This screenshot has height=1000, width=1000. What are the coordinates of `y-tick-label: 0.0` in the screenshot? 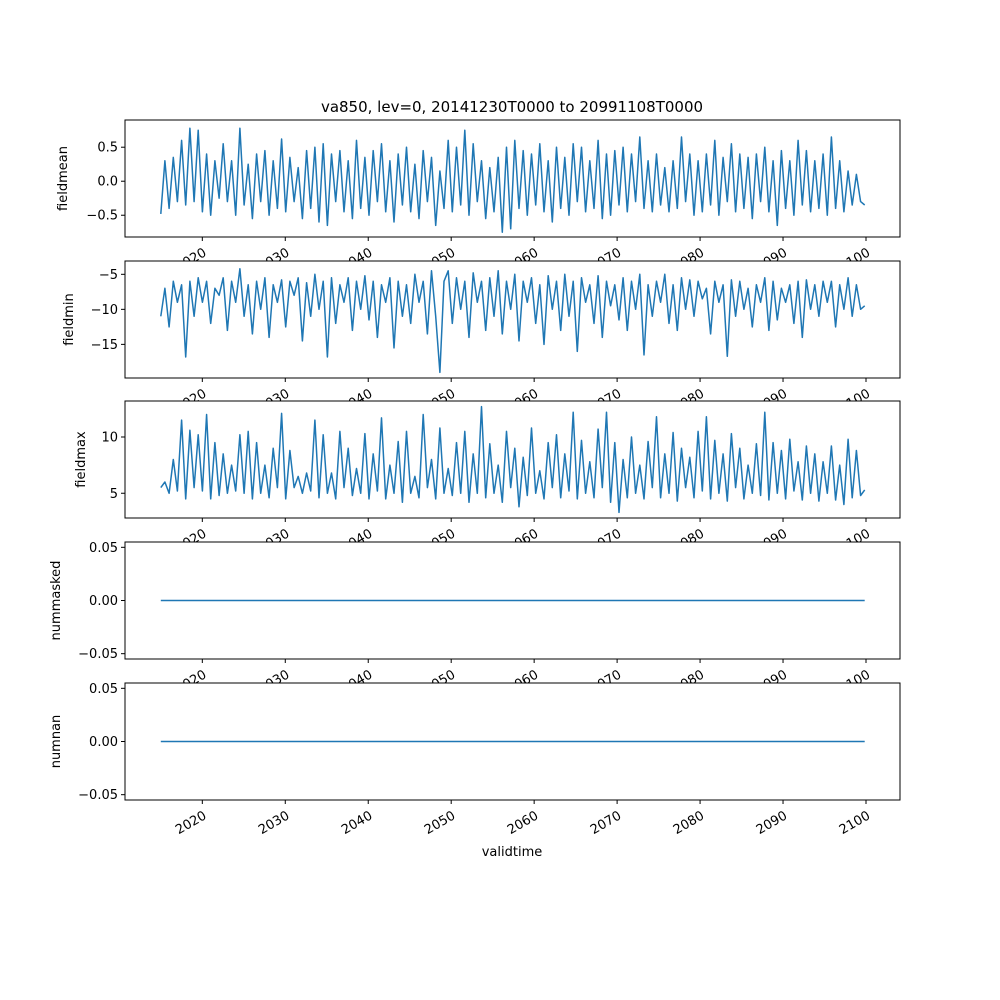 It's located at (107, 182).